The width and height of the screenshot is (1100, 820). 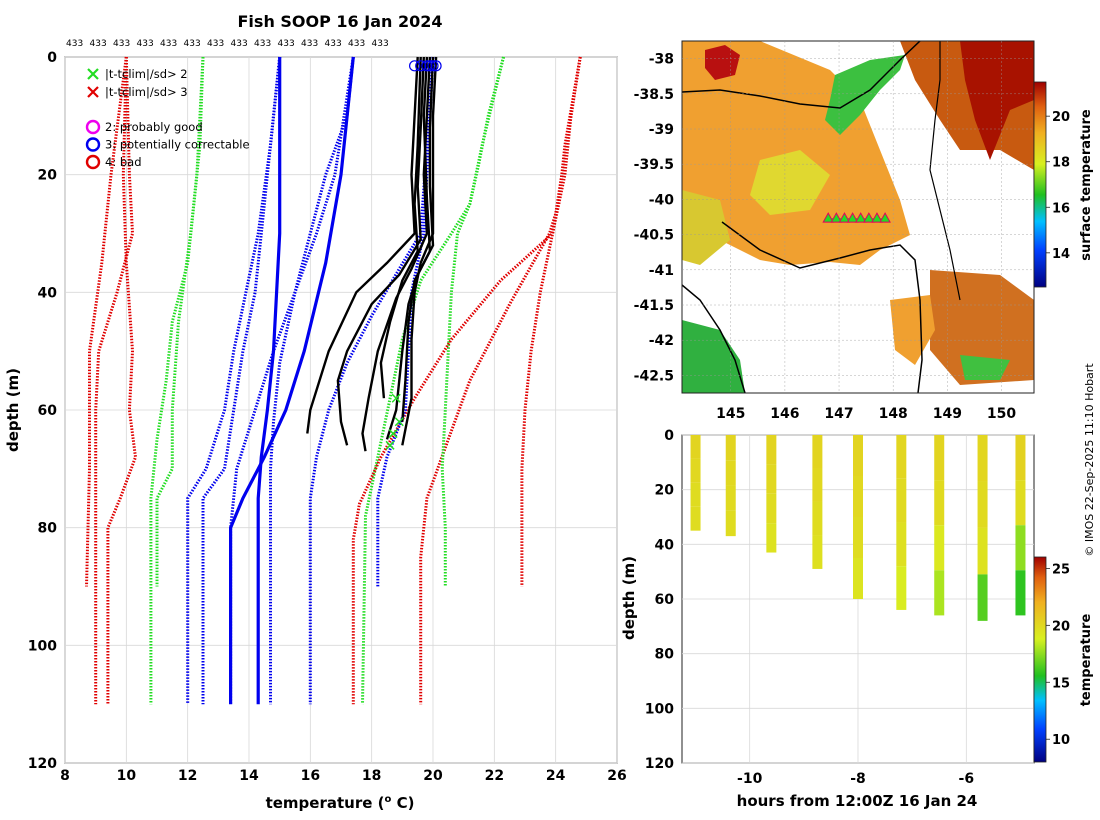 I want to click on profile-ylabel: depth (m), so click(x=13, y=410).